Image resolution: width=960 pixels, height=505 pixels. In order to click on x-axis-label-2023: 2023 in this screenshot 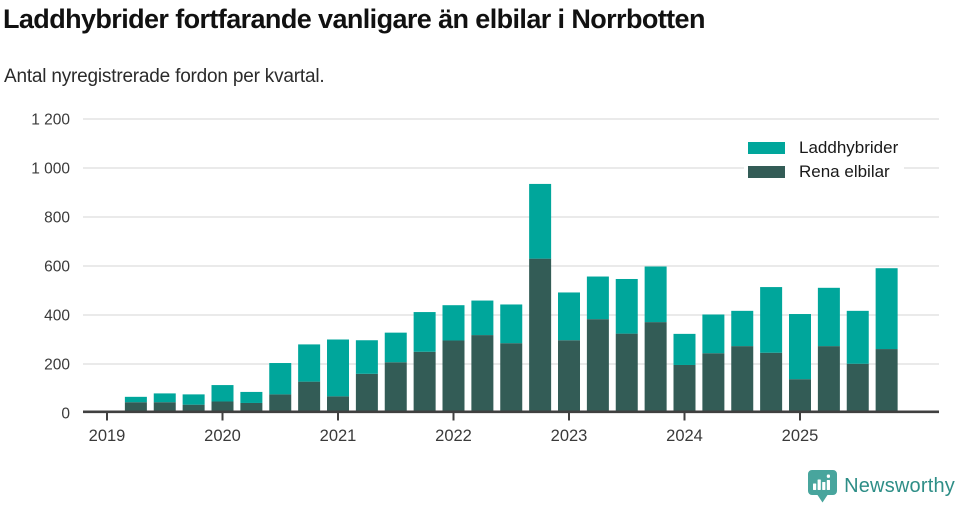, I will do `click(569, 436)`.